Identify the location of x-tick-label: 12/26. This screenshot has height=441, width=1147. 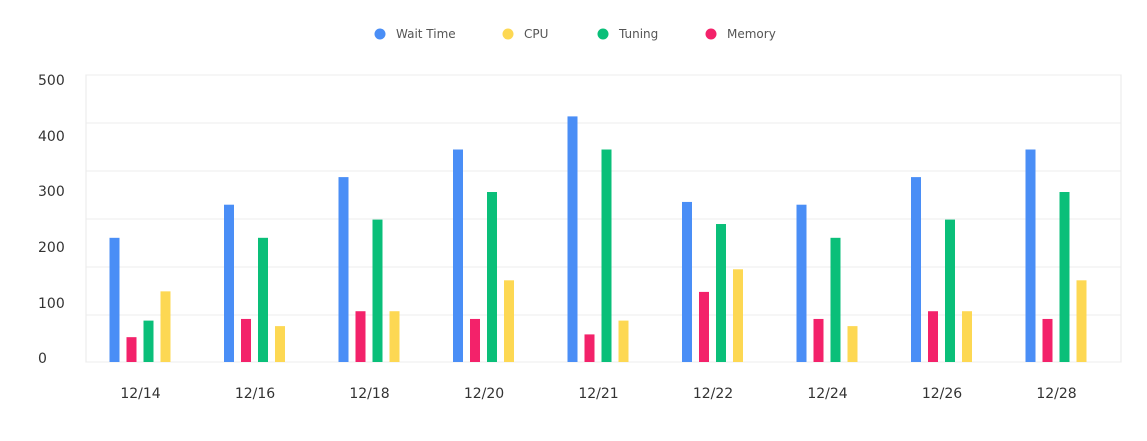
(942, 394).